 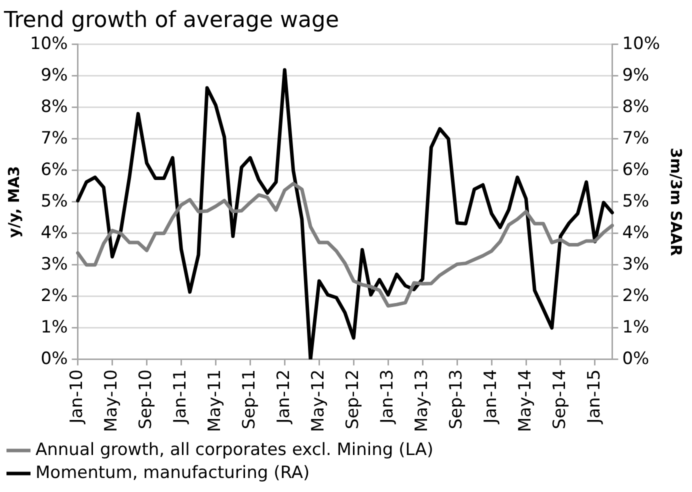 What do you see at coordinates (54, 358) in the screenshot?
I see `y-tick-label: 0%` at bounding box center [54, 358].